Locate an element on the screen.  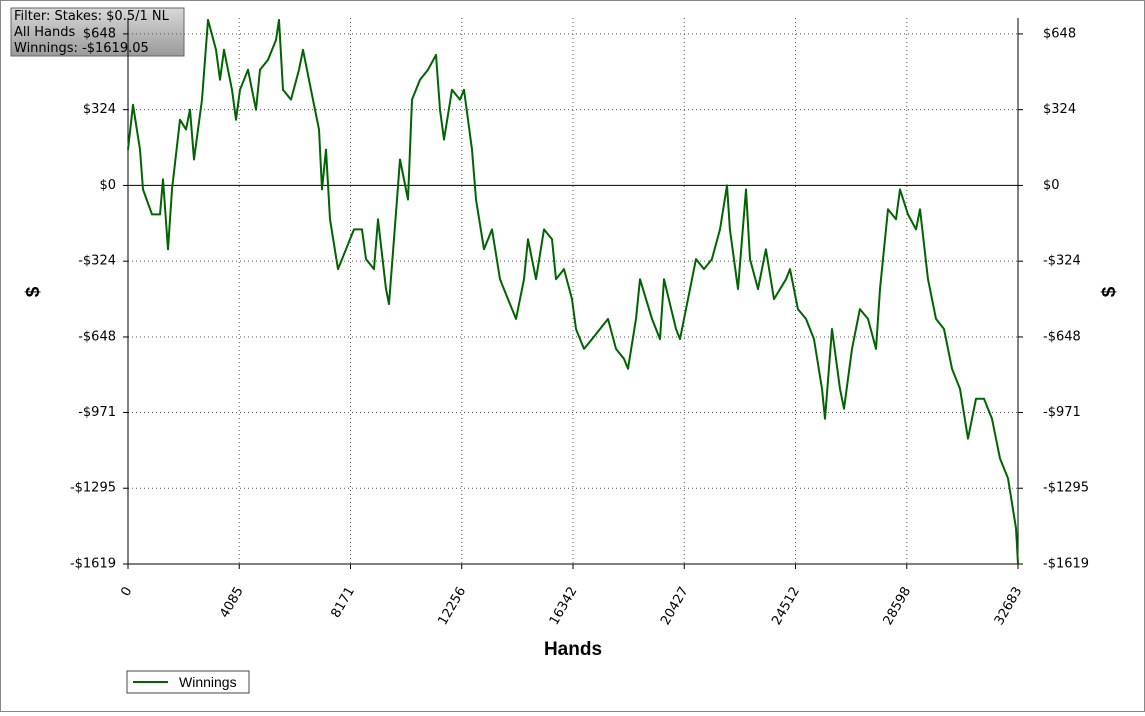
y2-tick-label: $324 is located at coordinates (1059, 109).